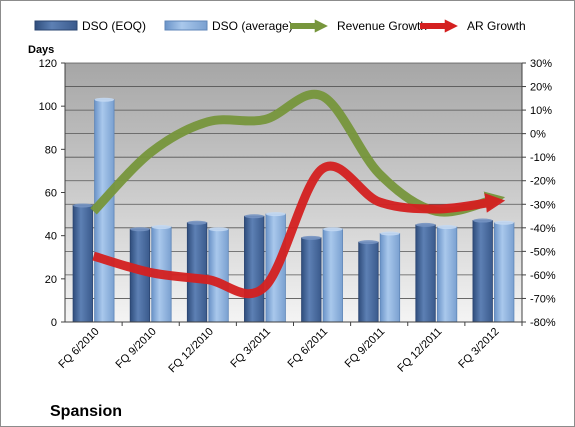  I want to click on y-tick-label: 60, so click(51, 194).